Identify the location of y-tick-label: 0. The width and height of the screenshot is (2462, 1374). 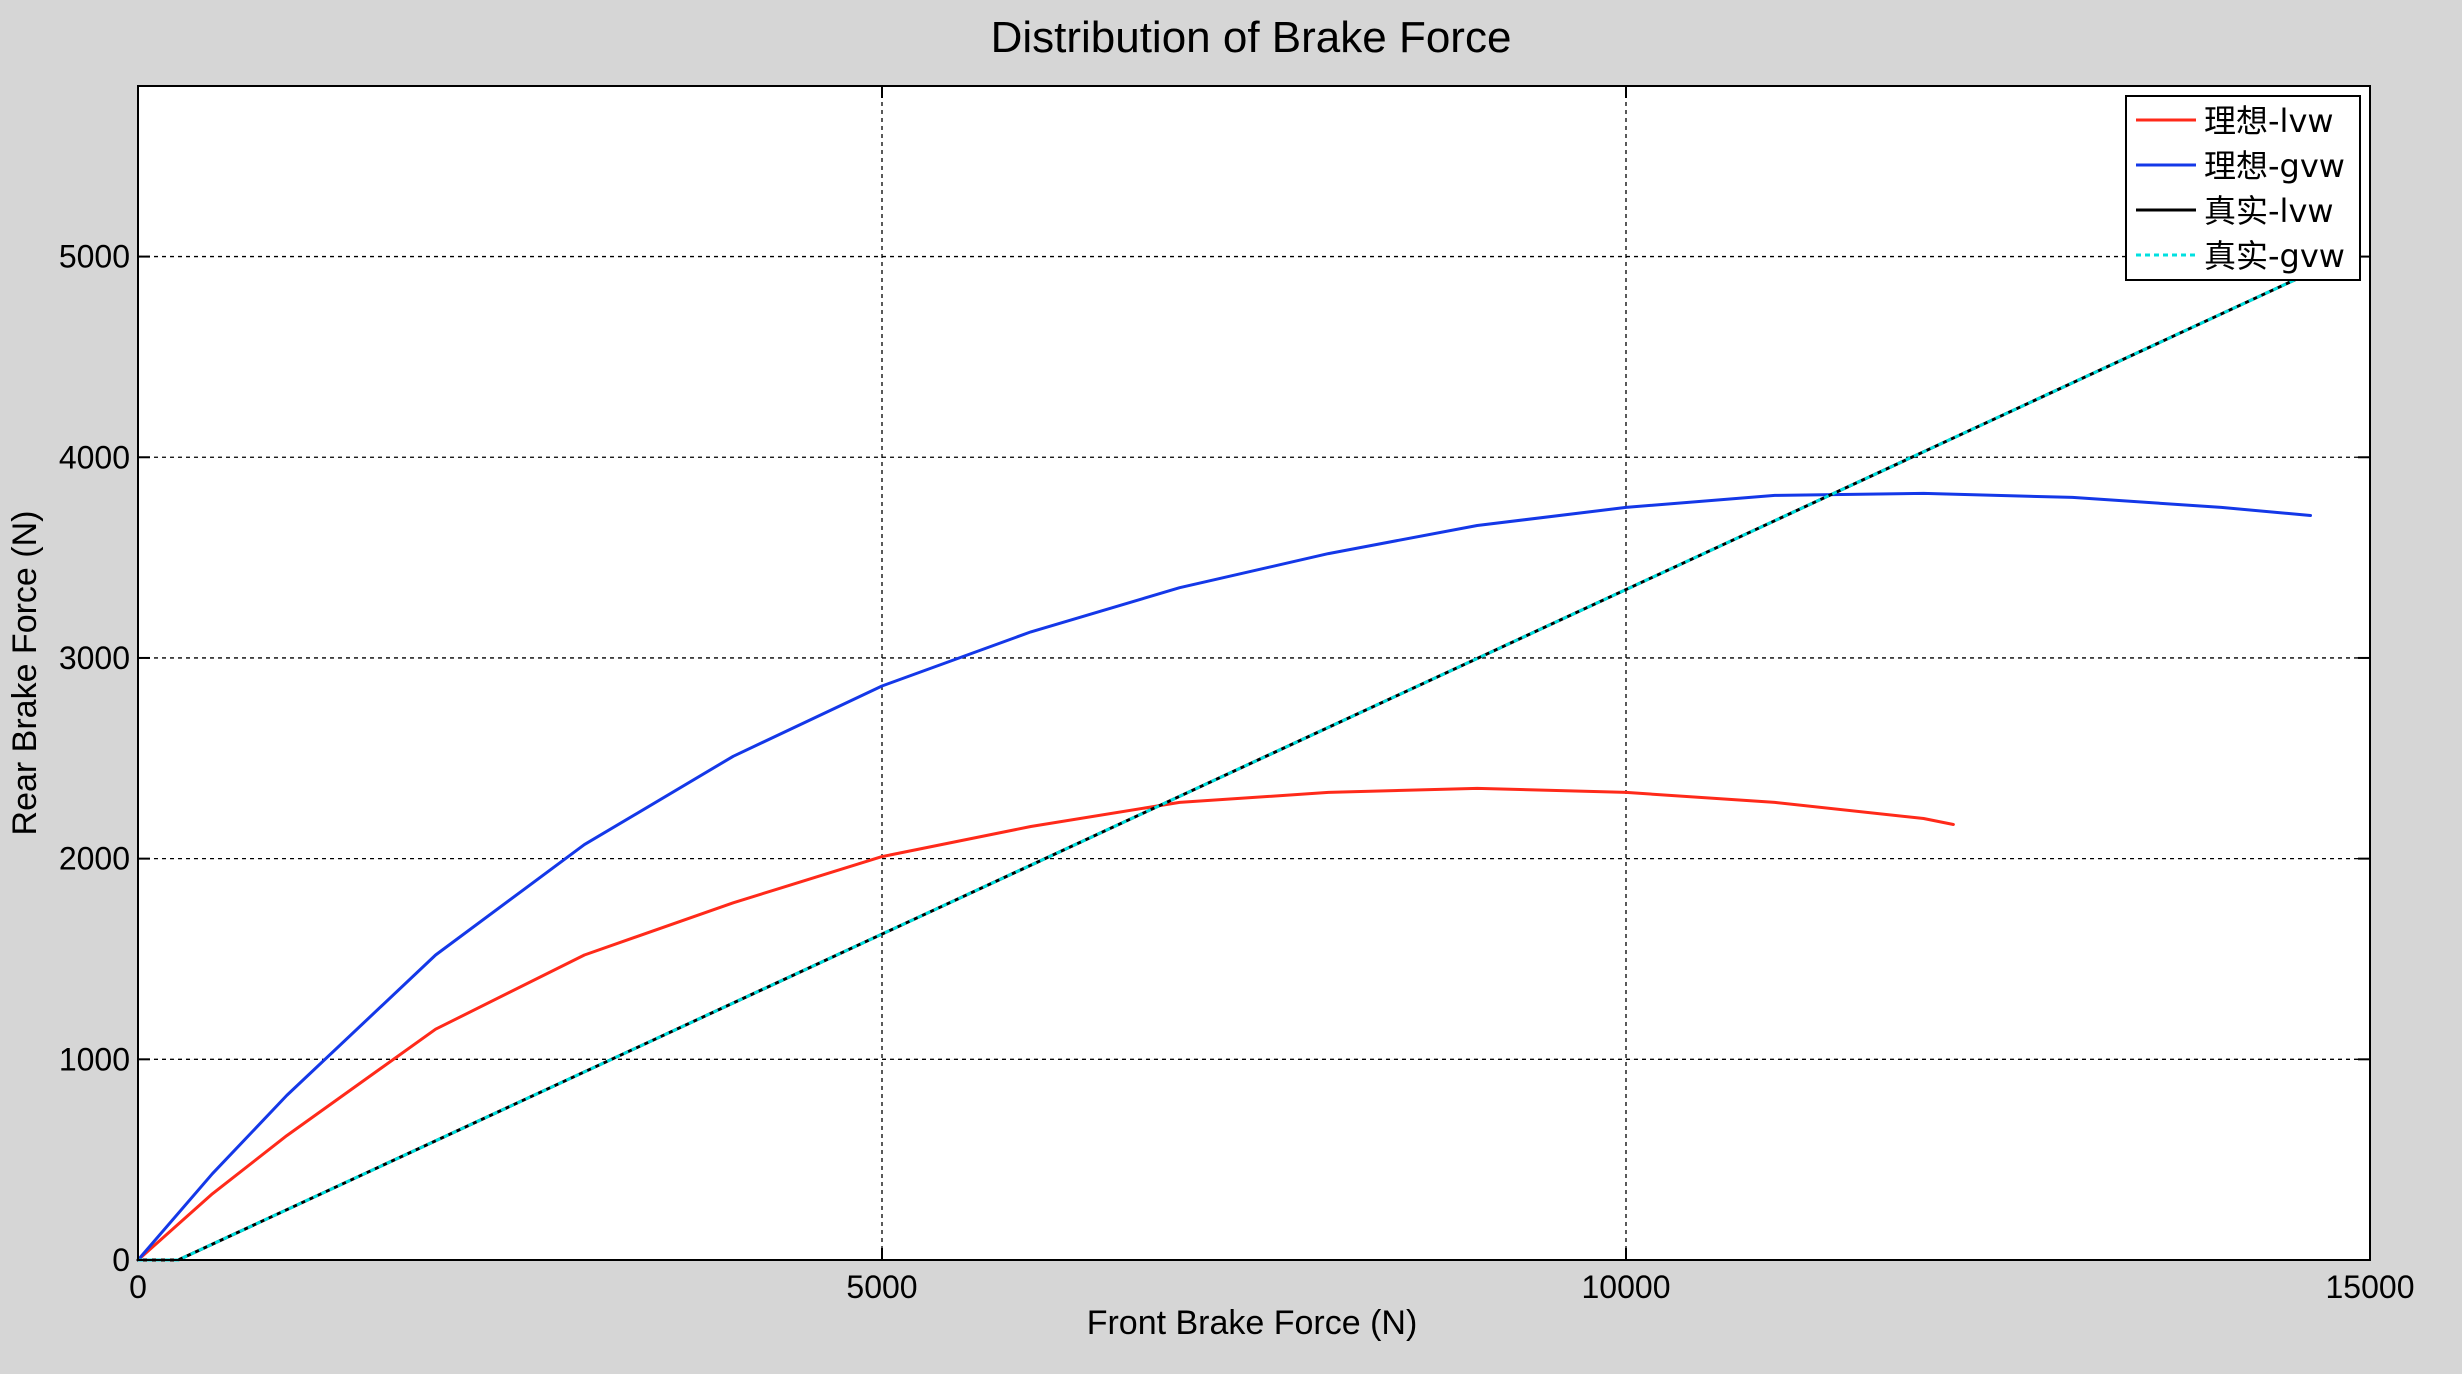
(121, 1260).